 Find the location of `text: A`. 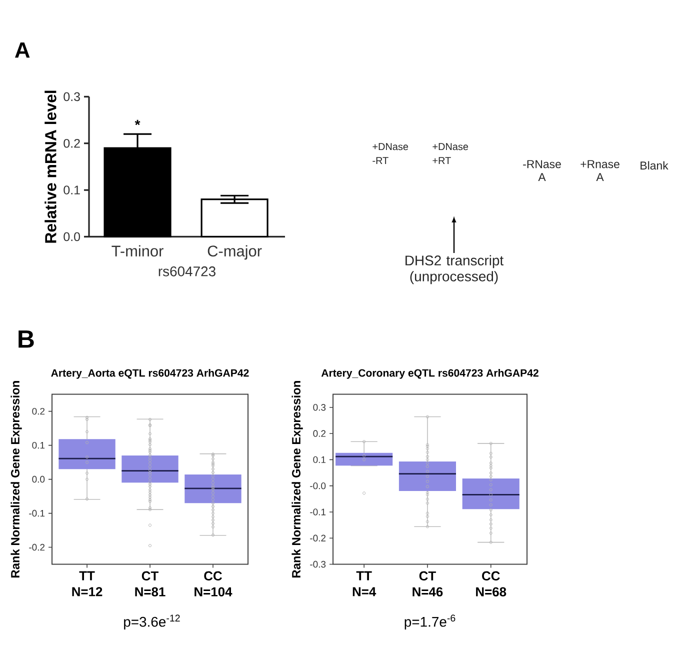

text: A is located at coordinates (22, 50).